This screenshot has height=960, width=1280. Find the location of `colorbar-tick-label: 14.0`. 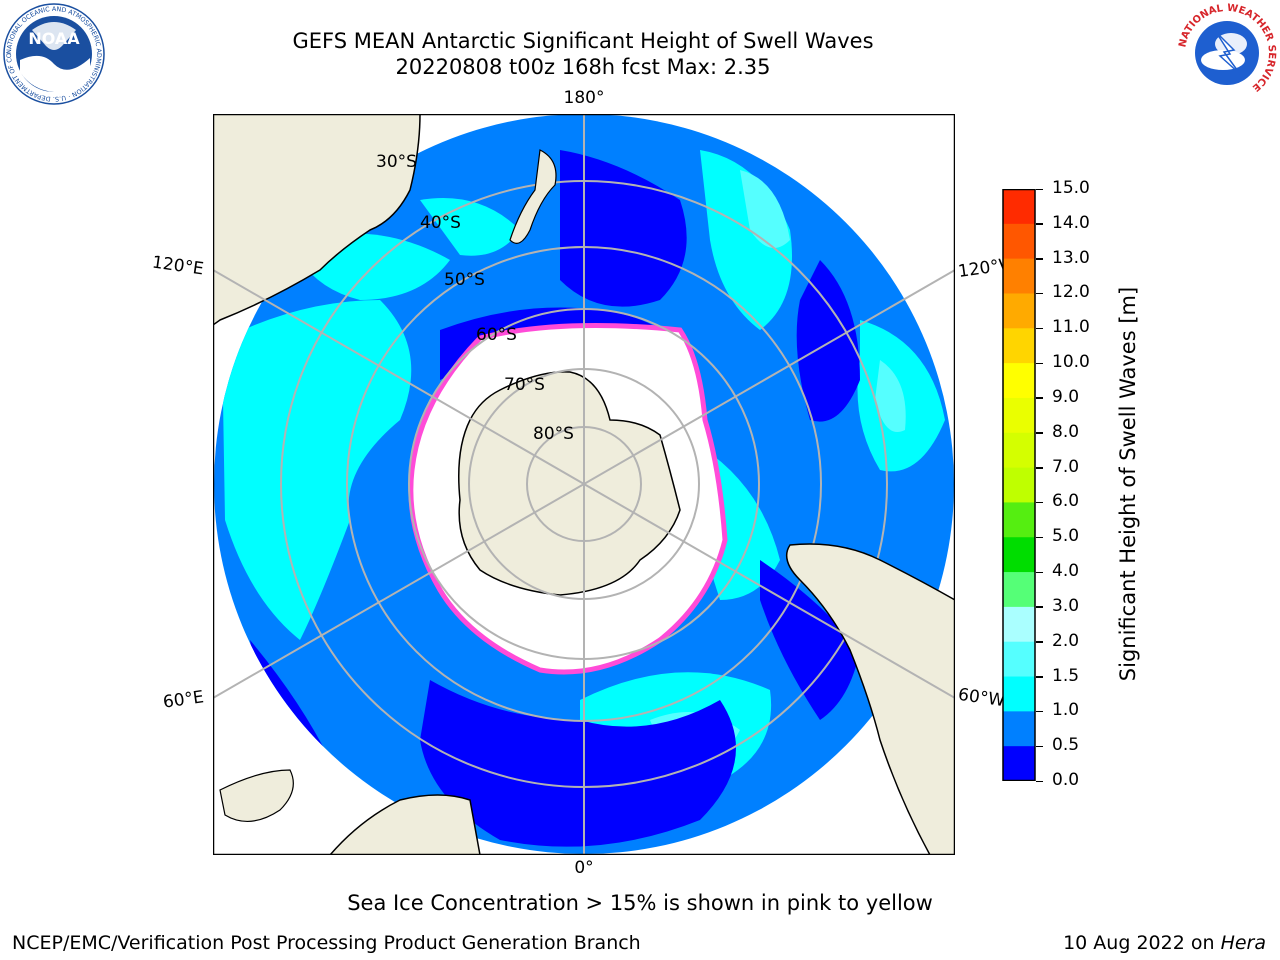

colorbar-tick-label: 14.0 is located at coordinates (1071, 222).